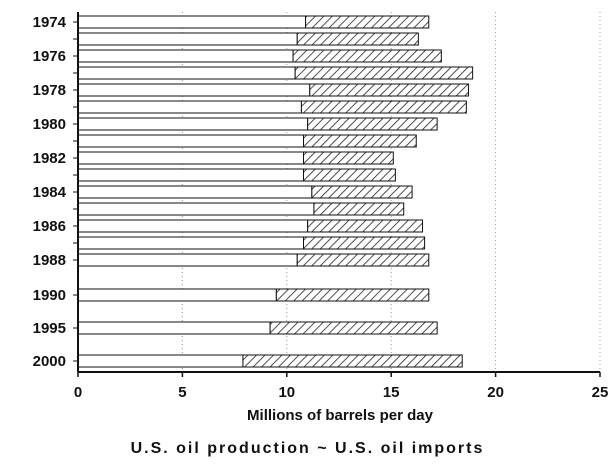  I want to click on bar-imports-2000, so click(352, 361).